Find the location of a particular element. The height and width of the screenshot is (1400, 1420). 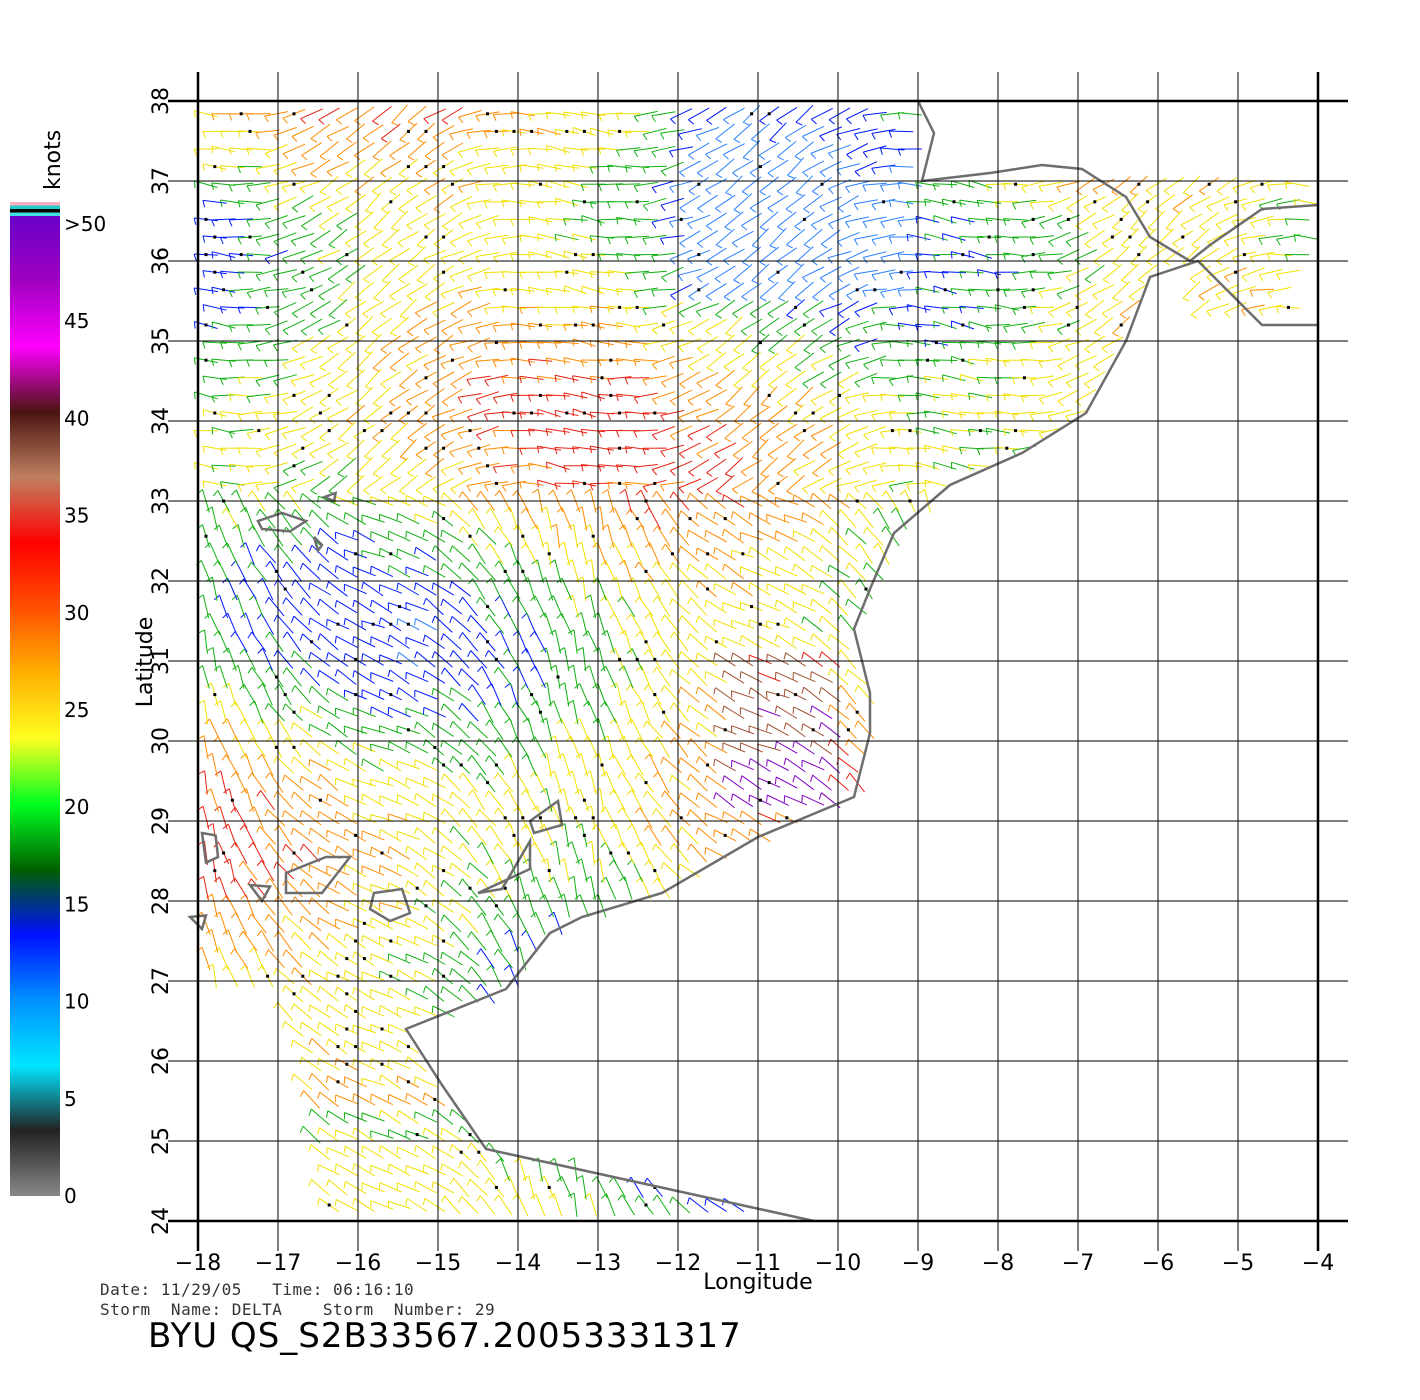

latitude-tick-label: 31 is located at coordinates (161, 661).